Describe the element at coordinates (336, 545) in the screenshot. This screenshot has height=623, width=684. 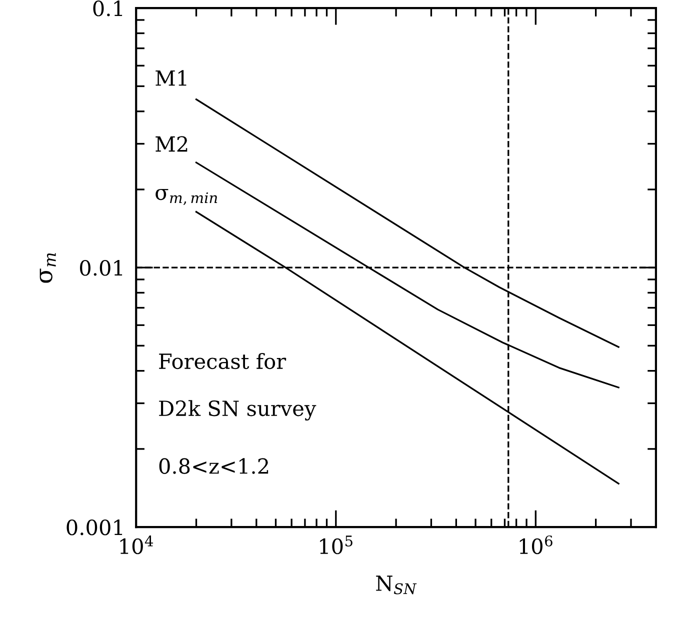
I see `x-tick-label: 10$^{5}$` at that location.